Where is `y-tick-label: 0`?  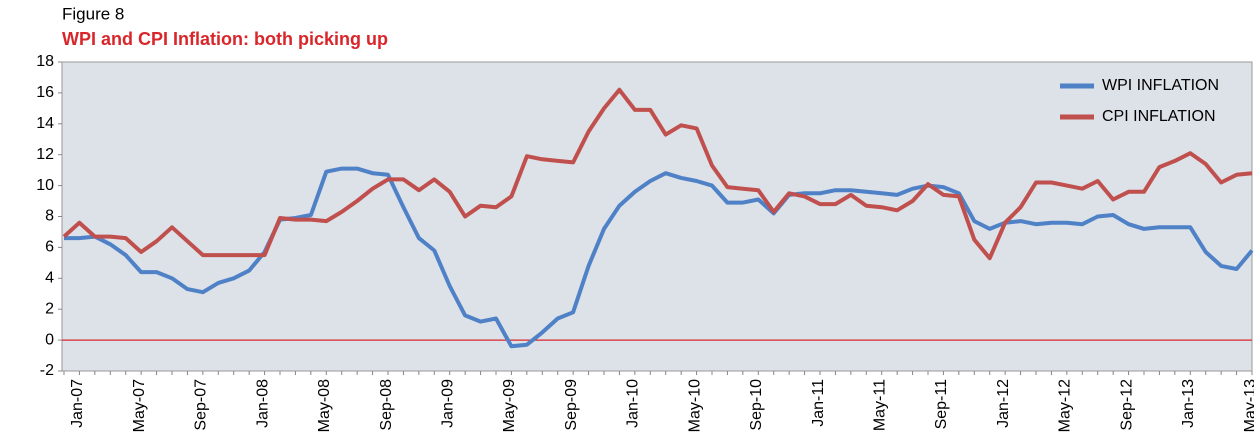
y-tick-label: 0 is located at coordinates (49, 339).